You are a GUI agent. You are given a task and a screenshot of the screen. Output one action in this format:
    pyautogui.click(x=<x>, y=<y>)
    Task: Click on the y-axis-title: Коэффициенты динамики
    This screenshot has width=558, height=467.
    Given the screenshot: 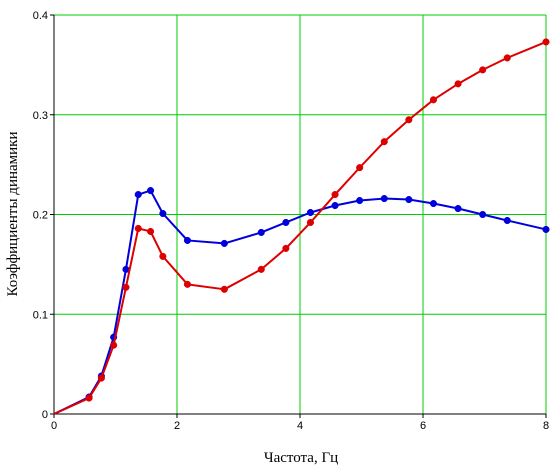 What is the action you would take?
    pyautogui.click(x=13, y=214)
    